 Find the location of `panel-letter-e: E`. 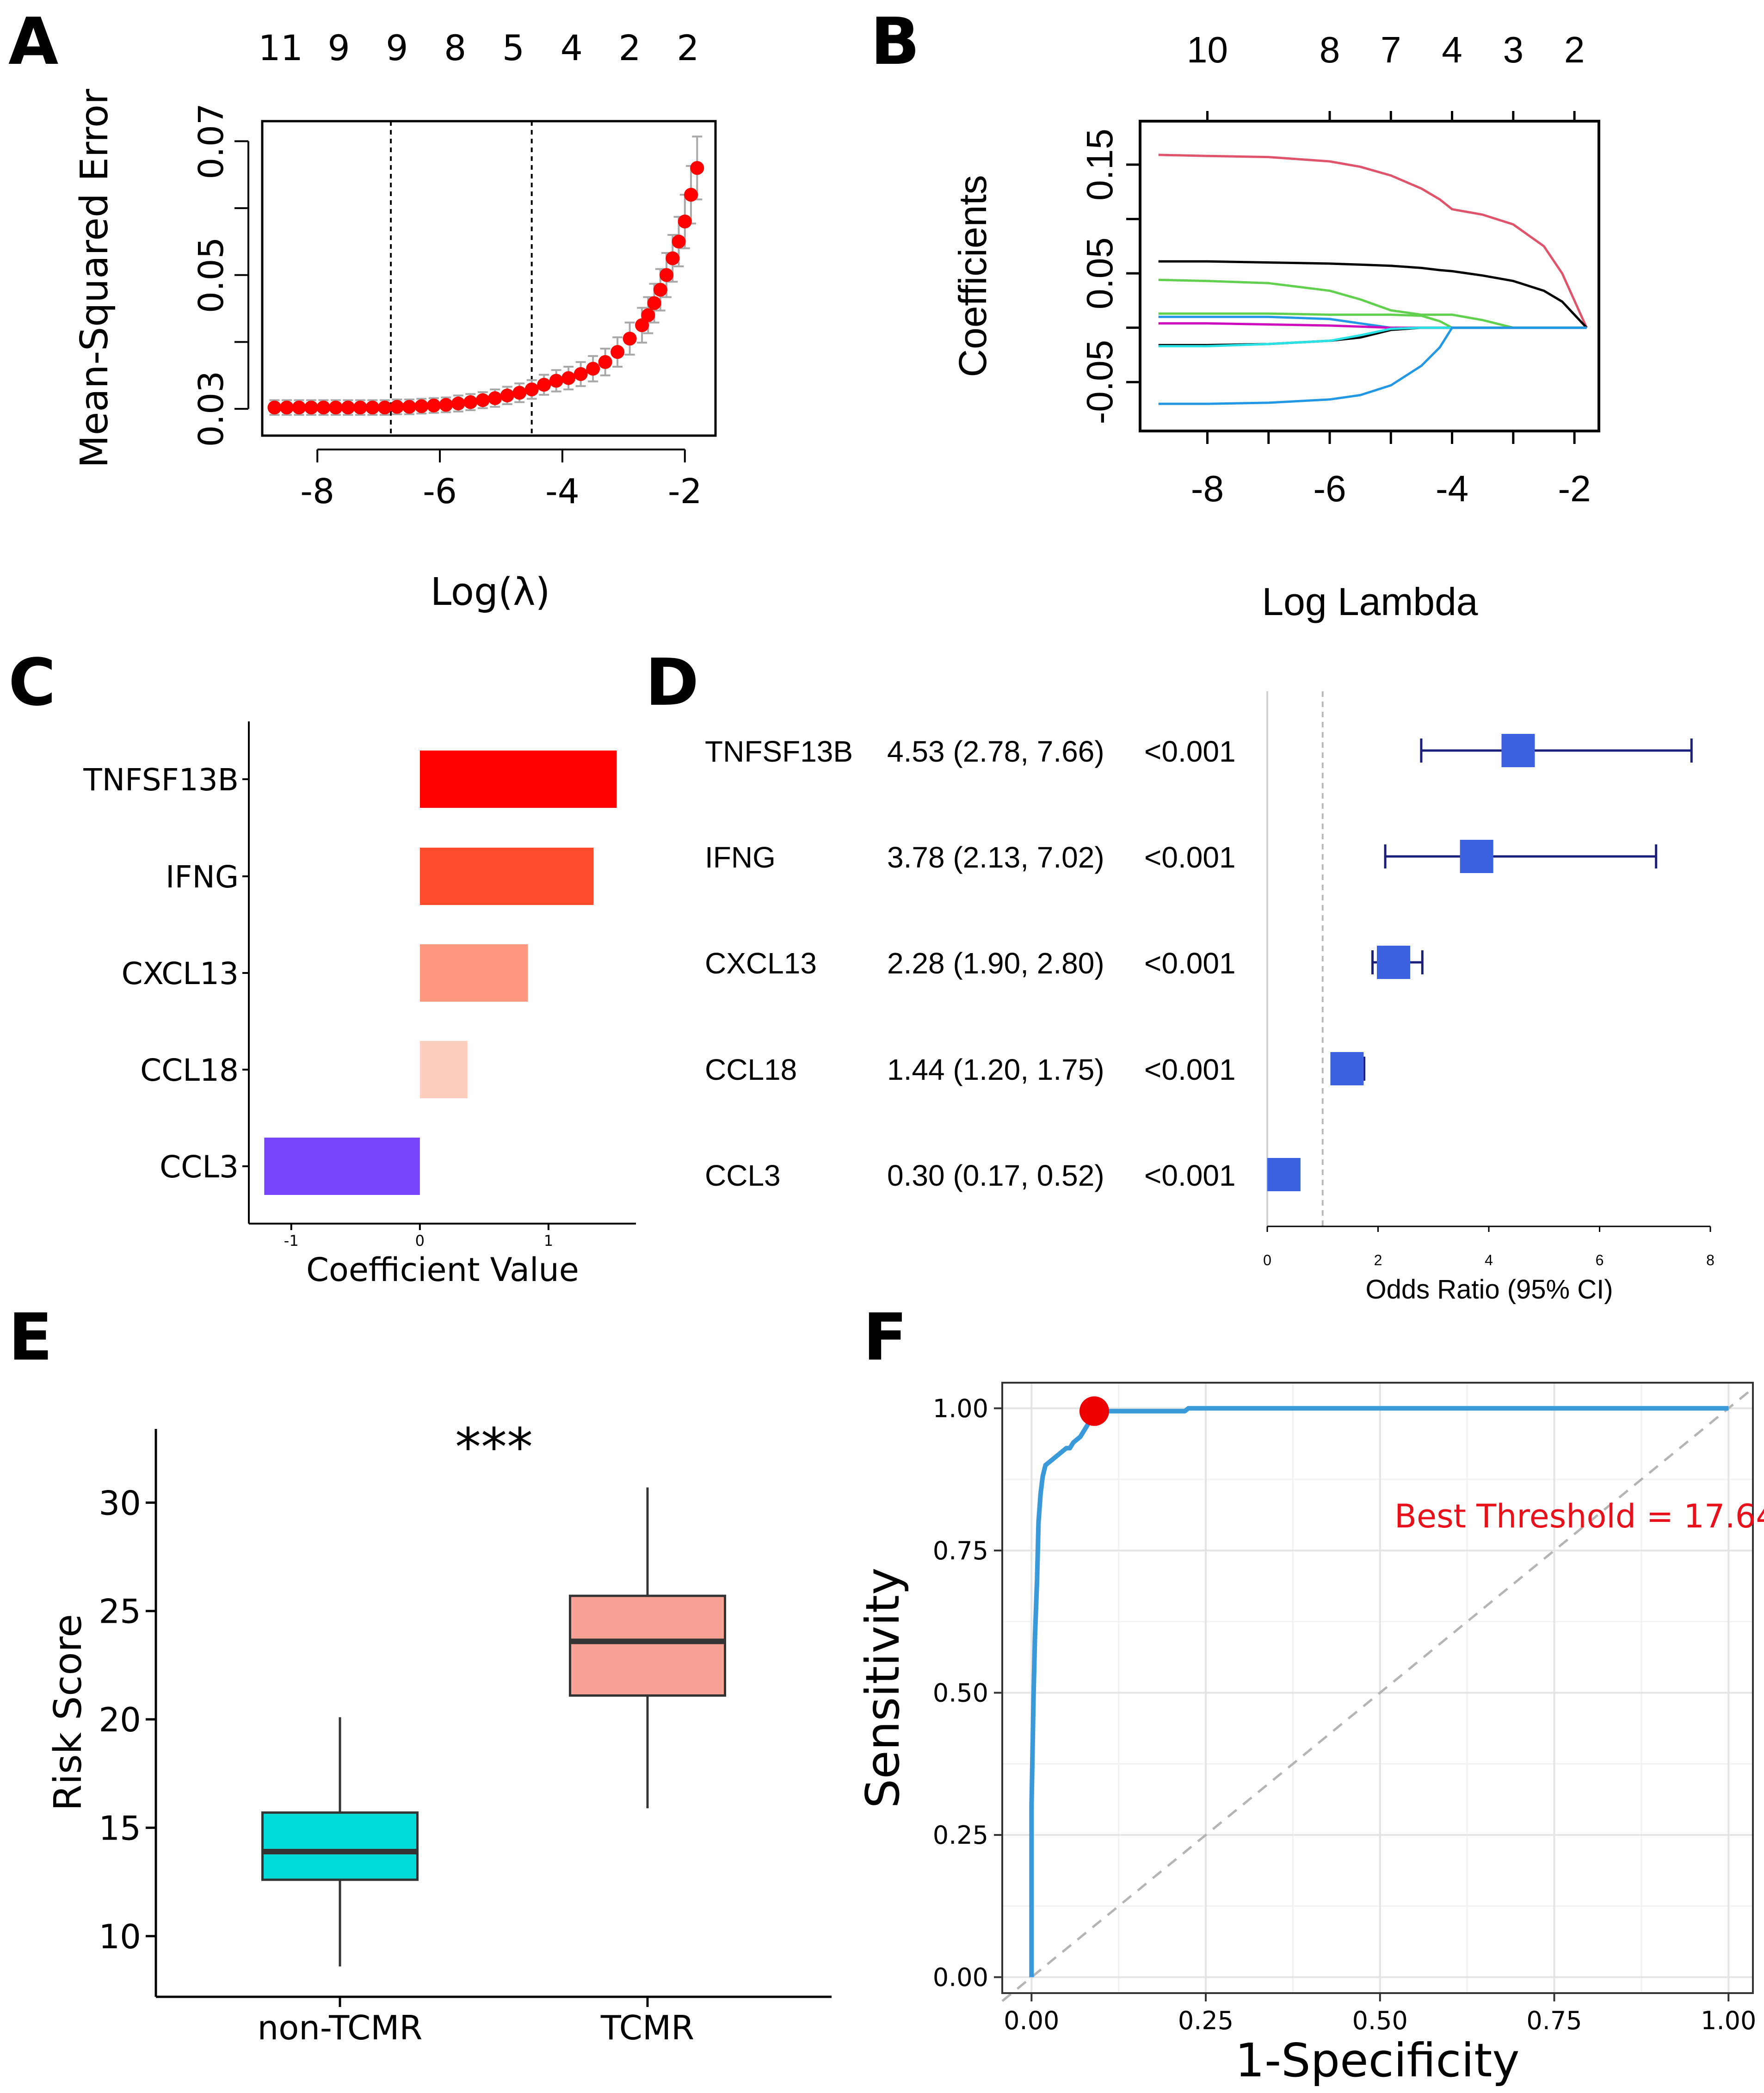

panel-letter-e: E is located at coordinates (30, 1337).